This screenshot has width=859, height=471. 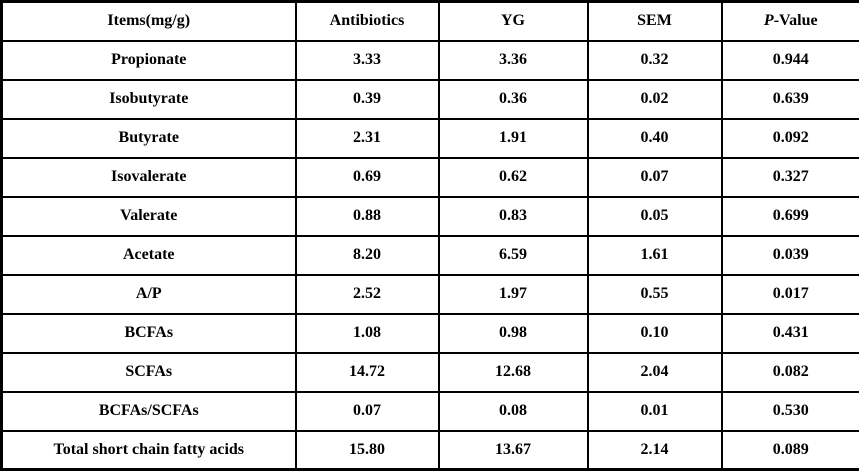 What do you see at coordinates (149, 294) in the screenshot?
I see `row-label: A/P` at bounding box center [149, 294].